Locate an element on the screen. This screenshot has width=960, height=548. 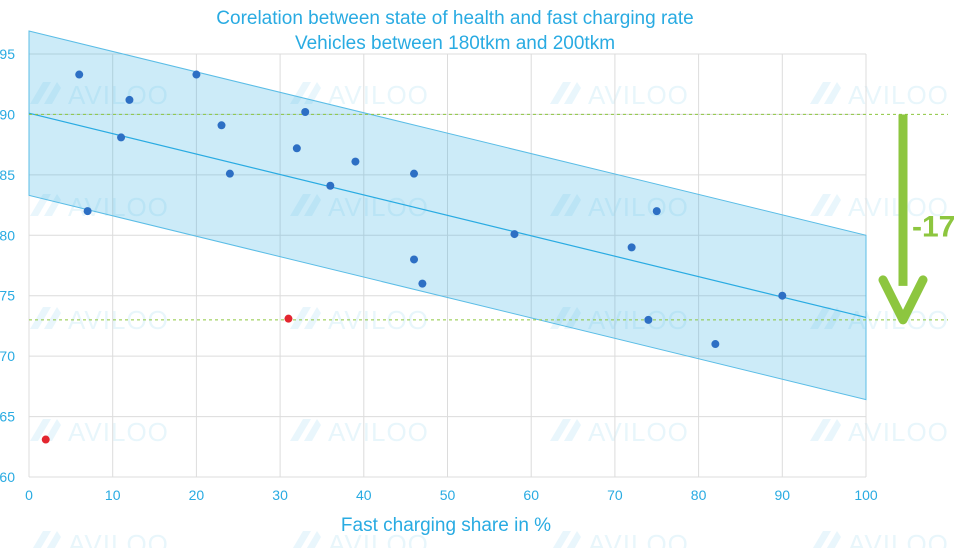
y-tick-label: 95 is located at coordinates (7, 54).